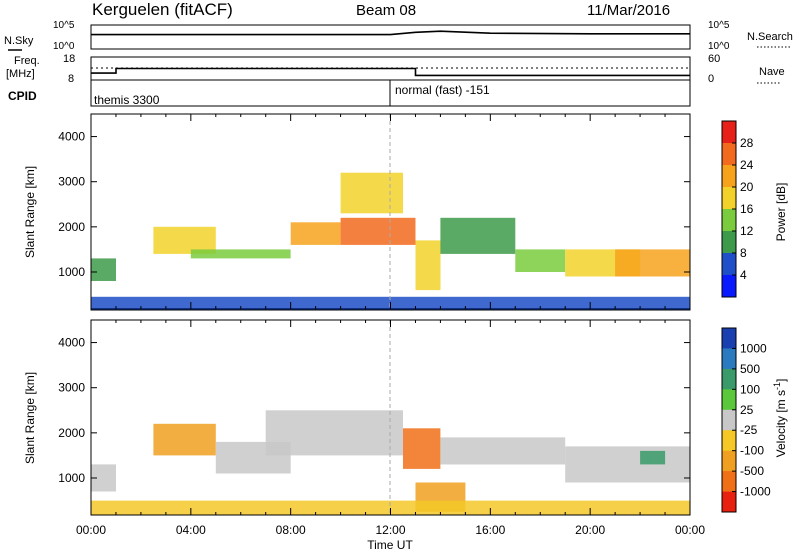 This screenshot has width=800, height=559. Describe the element at coordinates (91, 530) in the screenshot. I see `time-label-0: 00:00` at that location.